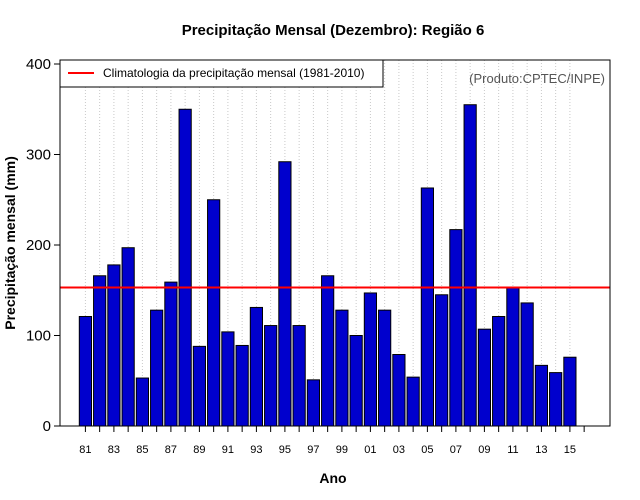  Describe the element at coordinates (10, 243) in the screenshot. I see `y-axis-label: Precipitação mensal (mm)` at that location.